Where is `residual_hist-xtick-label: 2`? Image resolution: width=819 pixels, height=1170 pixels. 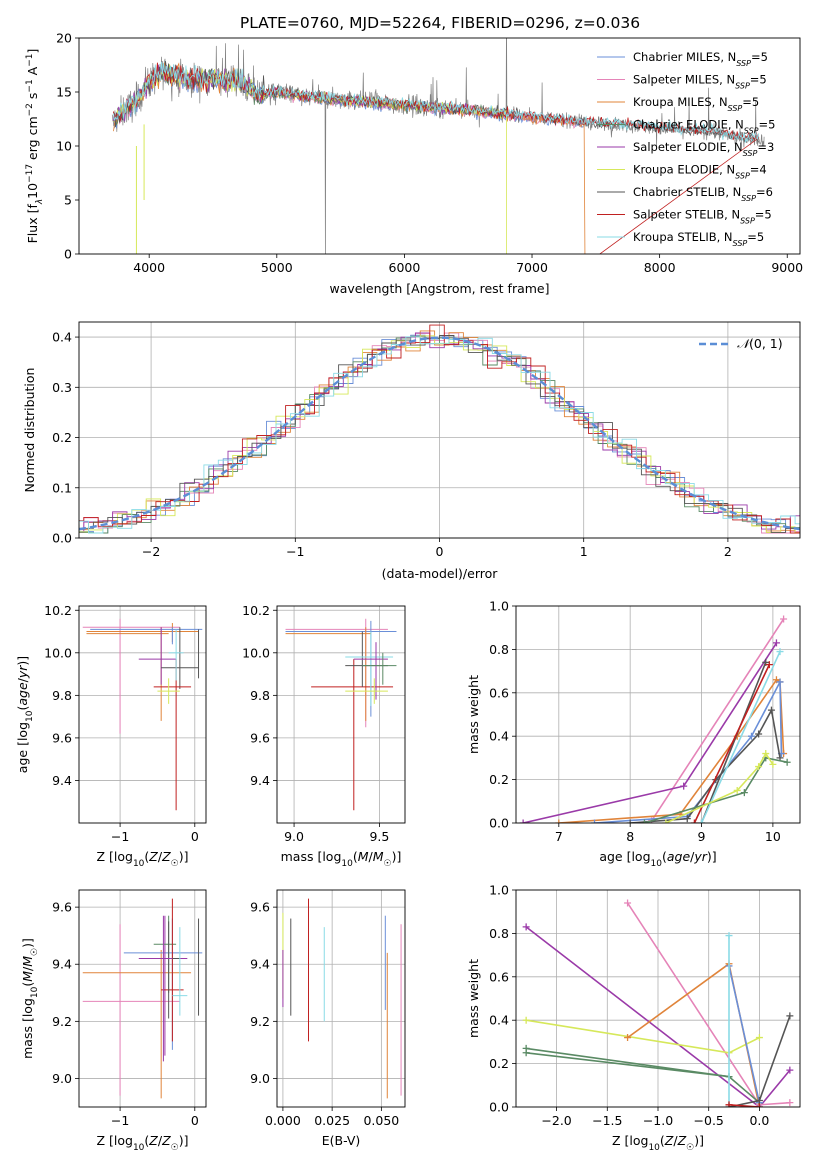
residual_hist-xtick-label: 2 is located at coordinates (728, 551).